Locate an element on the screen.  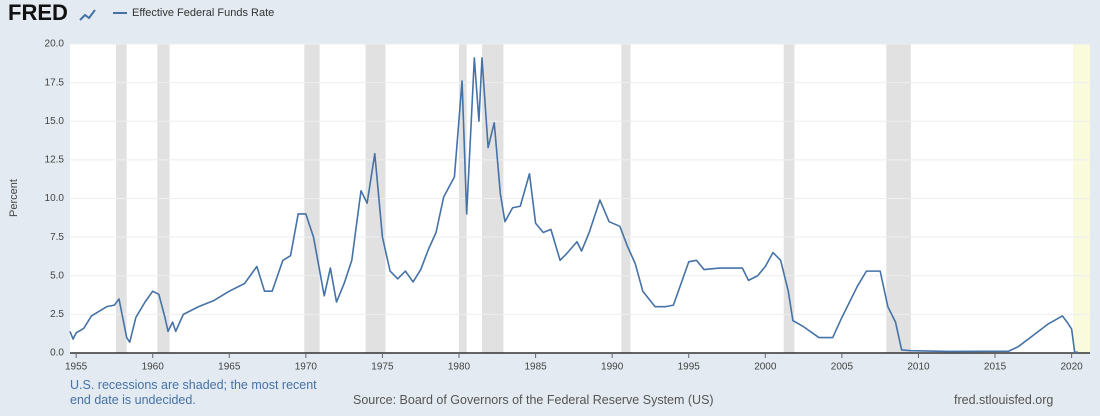
y-tick-label: 12.5 is located at coordinates (55, 160).